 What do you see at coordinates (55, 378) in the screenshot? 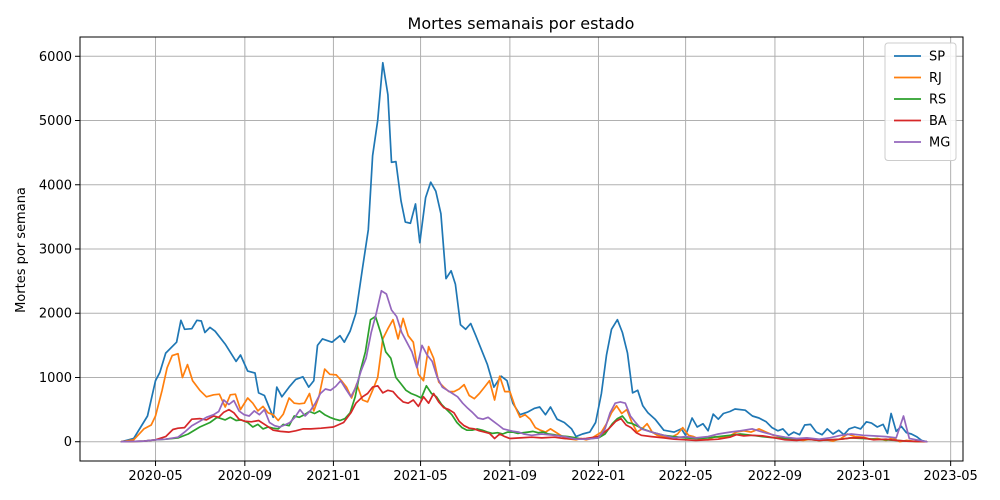
I see `y-tick-label: 1000` at bounding box center [55, 378].